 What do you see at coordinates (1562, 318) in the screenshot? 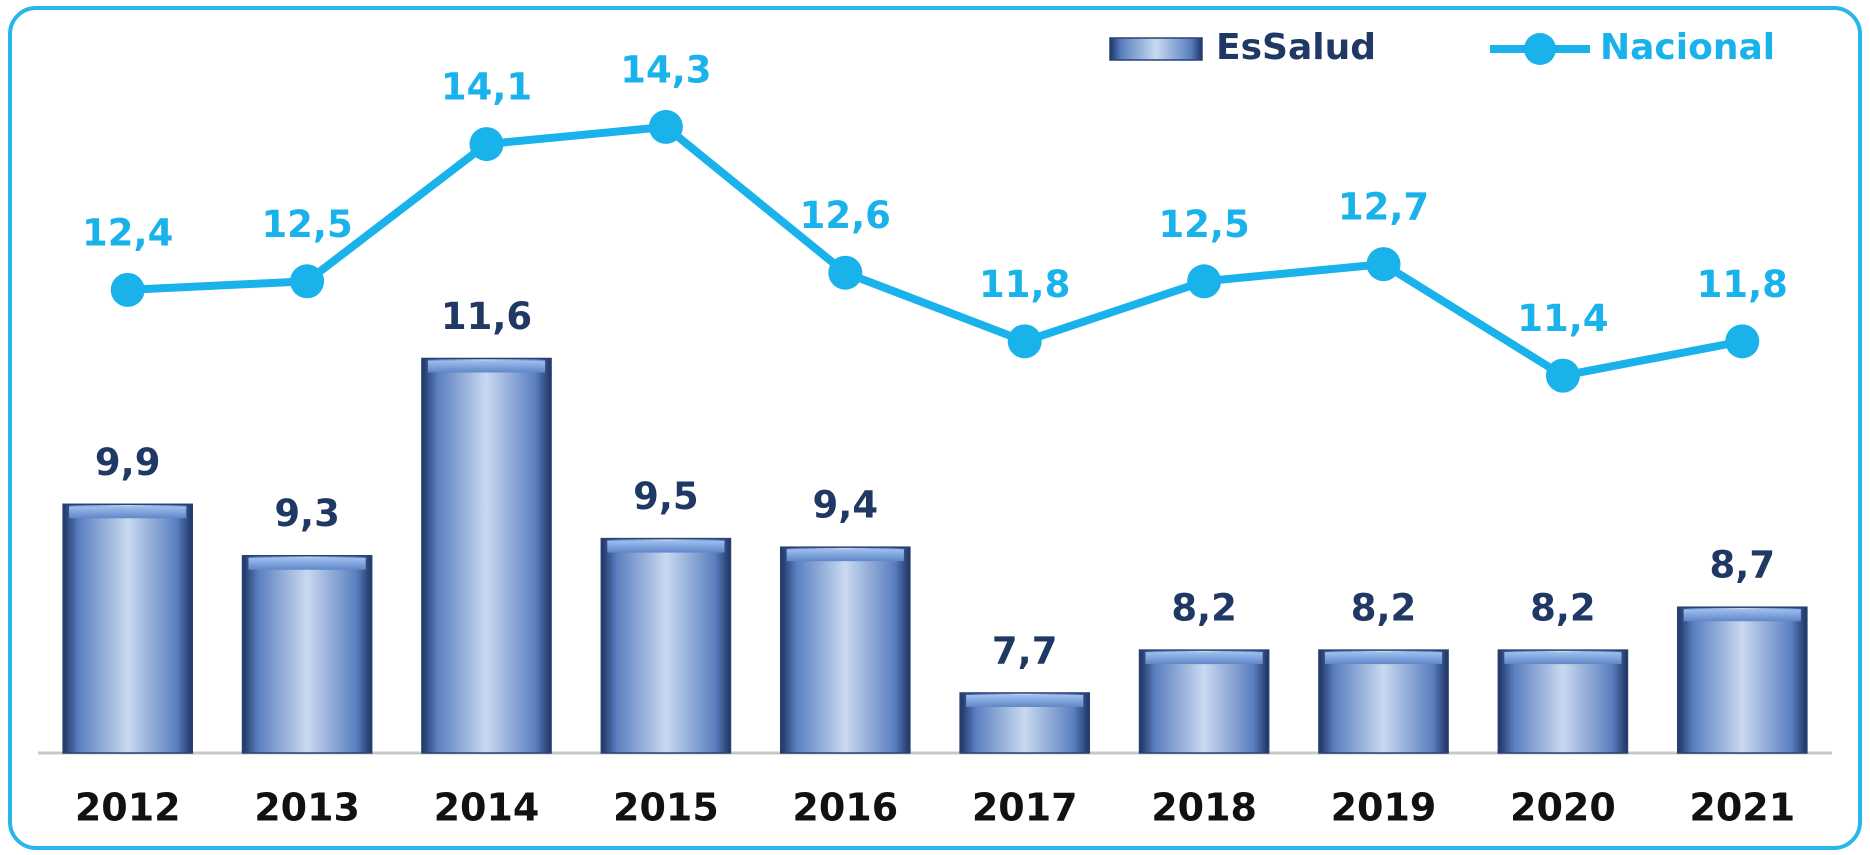
I see `line-value-label: 11,4` at bounding box center [1562, 318].